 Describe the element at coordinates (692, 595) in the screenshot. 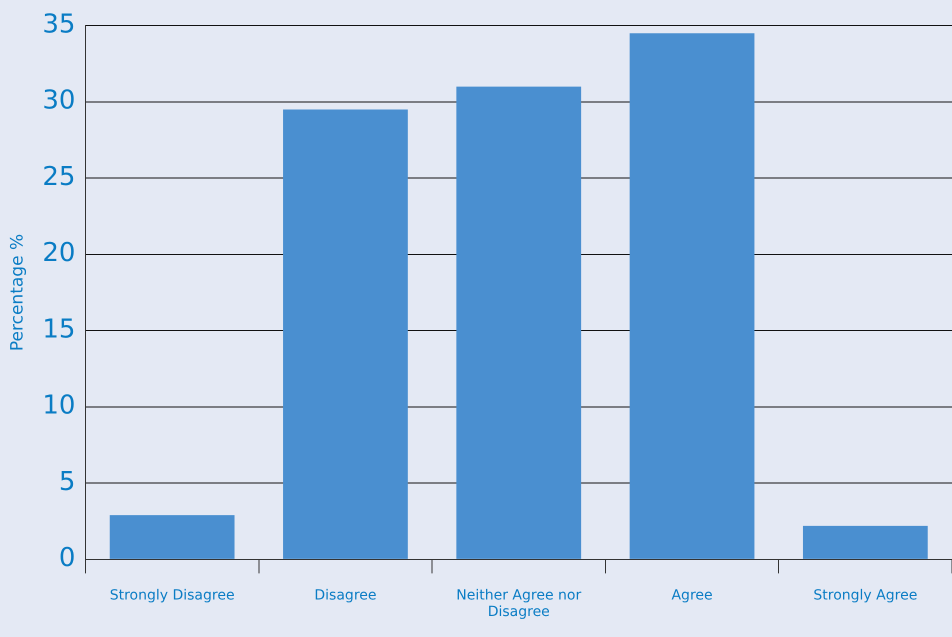

I see `x-tick-label: Agree` at that location.